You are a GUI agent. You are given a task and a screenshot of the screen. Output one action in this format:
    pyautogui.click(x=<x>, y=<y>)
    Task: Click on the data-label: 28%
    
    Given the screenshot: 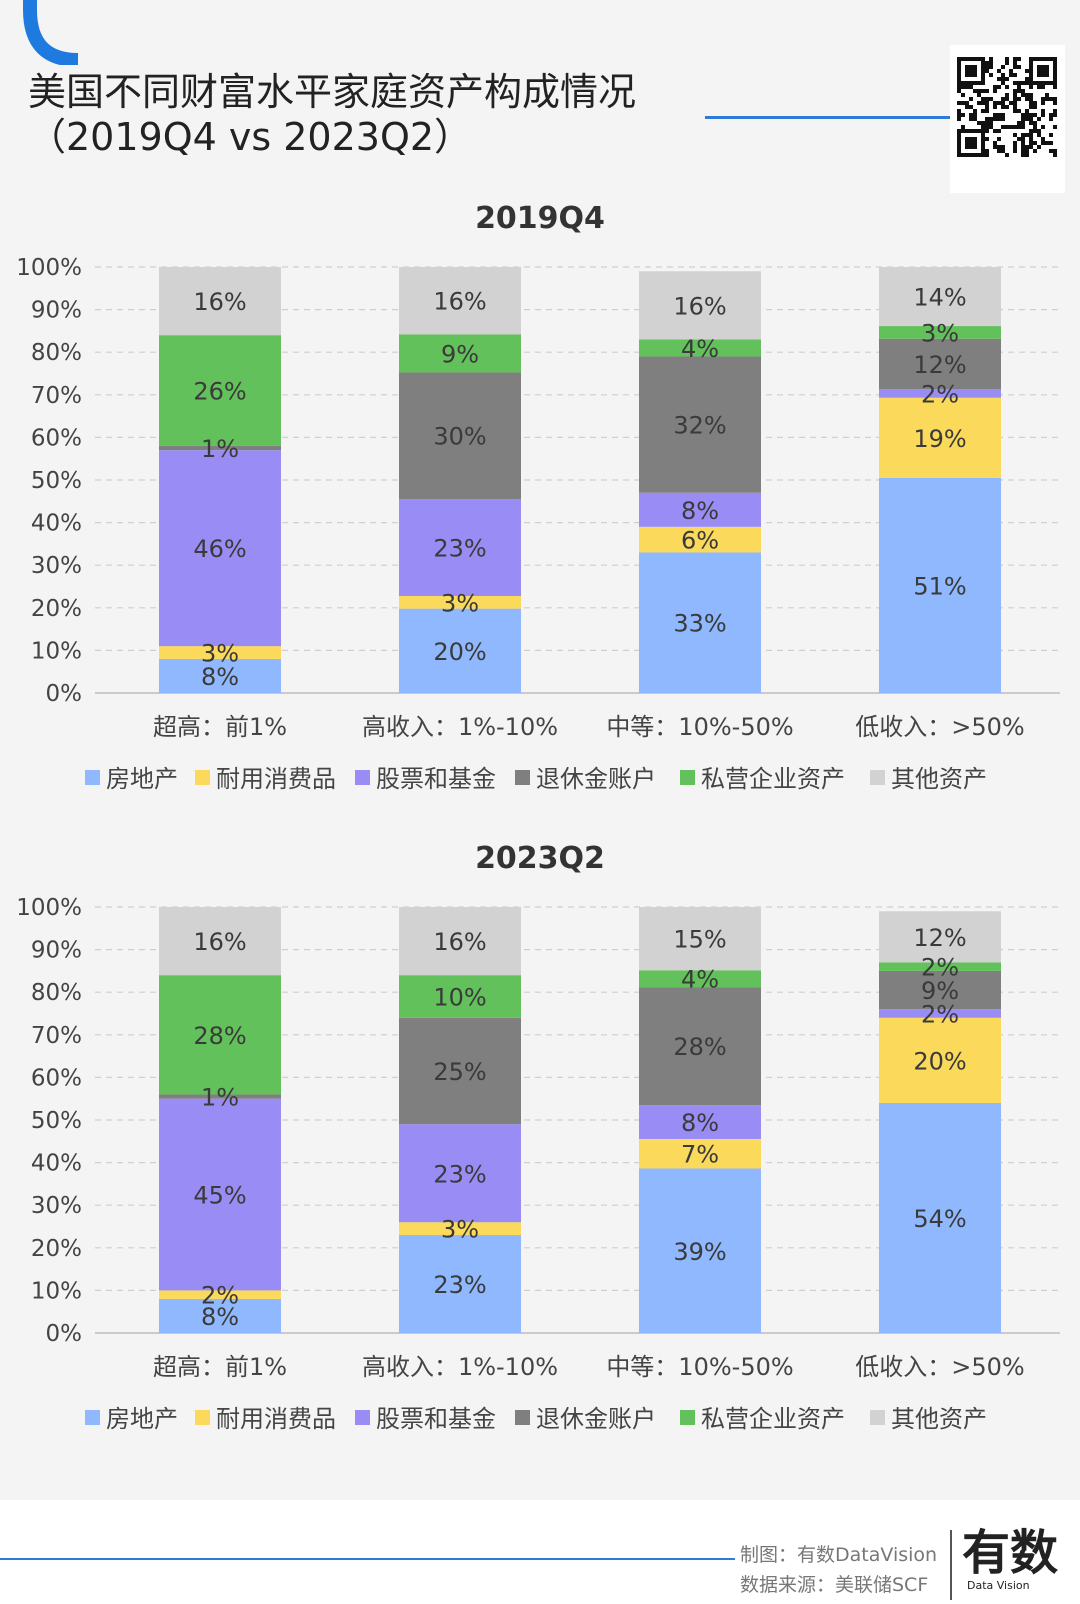 What is the action you would take?
    pyautogui.click(x=699, y=1047)
    